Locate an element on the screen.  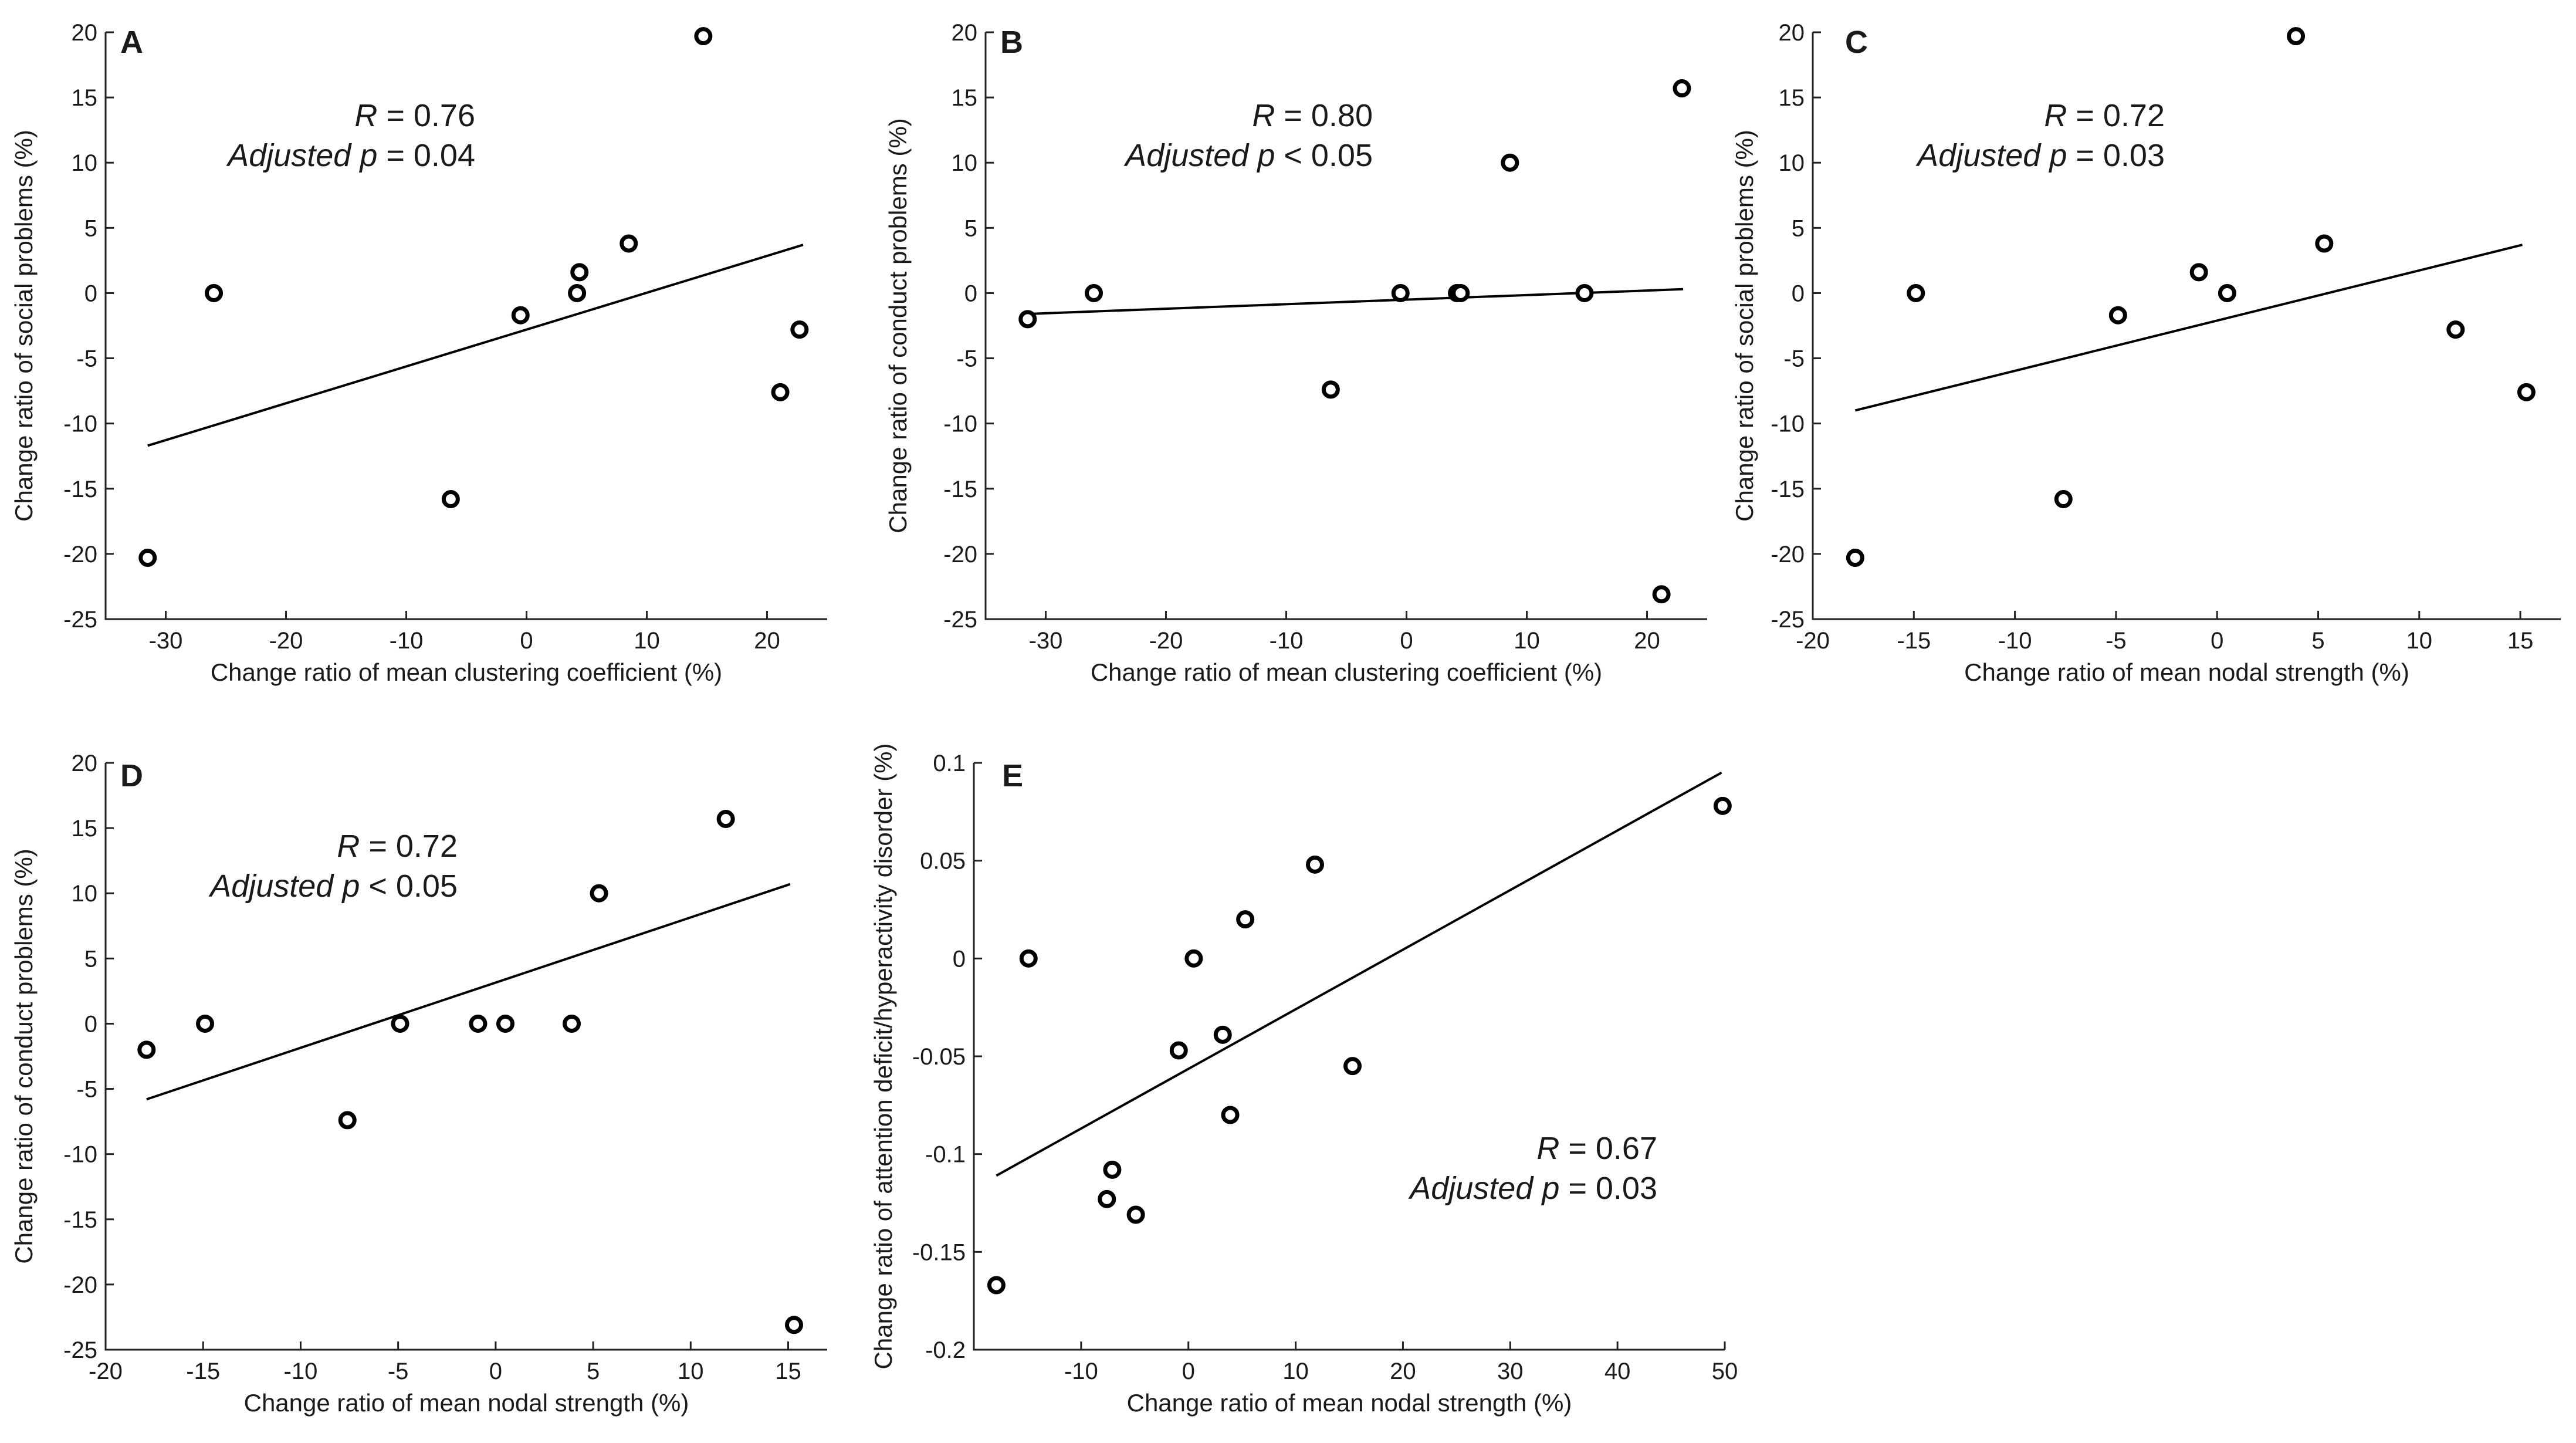
y-tick-label: -0.1 is located at coordinates (945, 1155).